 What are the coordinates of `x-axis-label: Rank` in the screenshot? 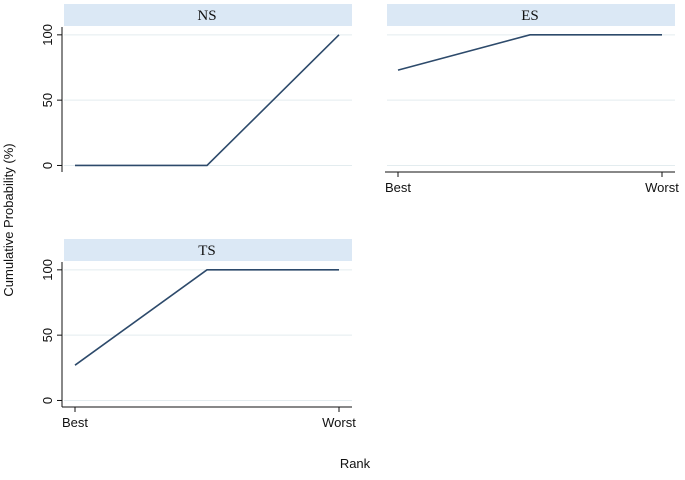 It's located at (355, 463).